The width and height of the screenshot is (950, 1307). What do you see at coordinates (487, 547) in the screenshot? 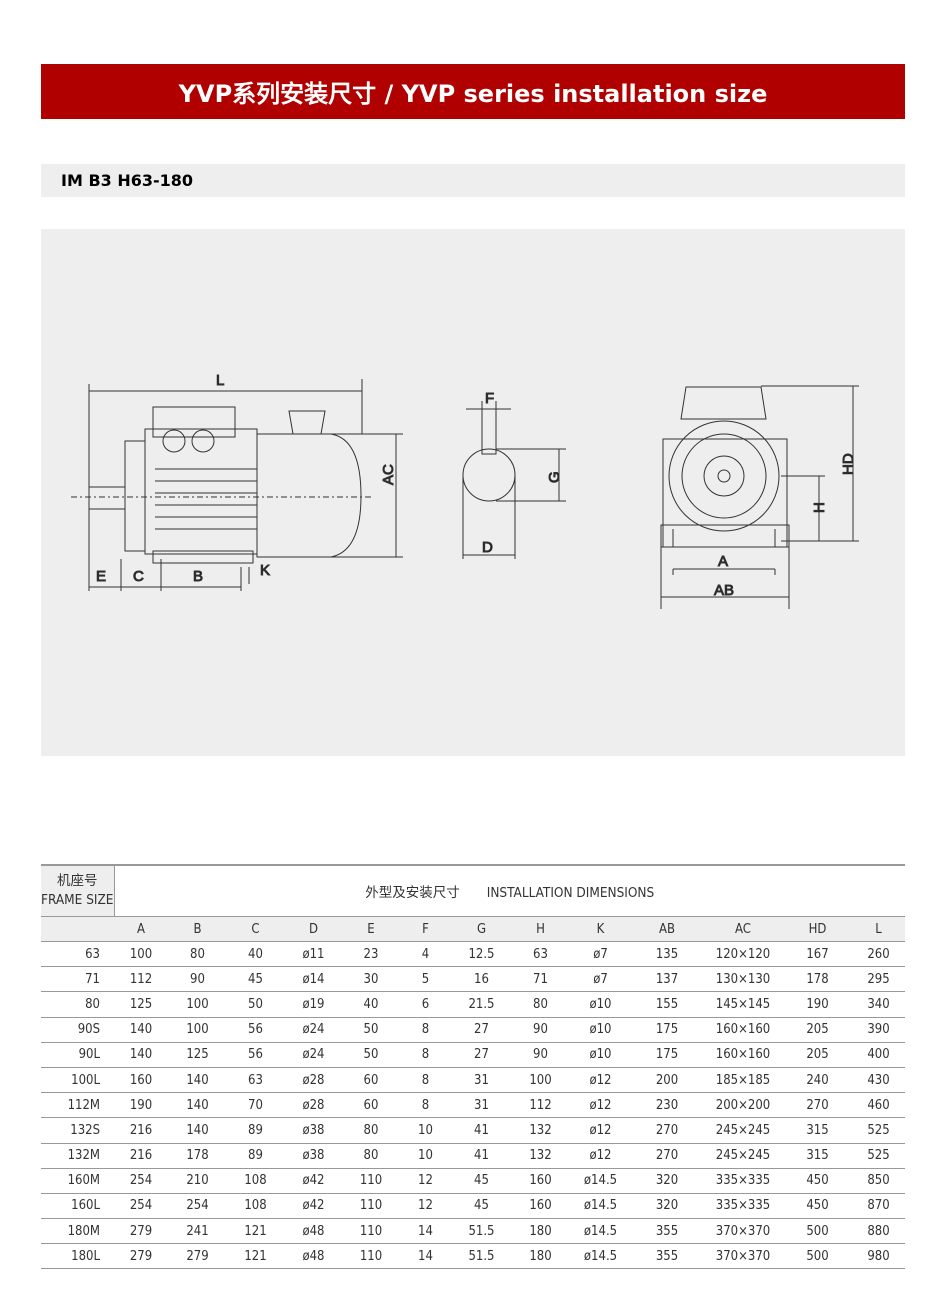
I see `label-D: D` at bounding box center [487, 547].